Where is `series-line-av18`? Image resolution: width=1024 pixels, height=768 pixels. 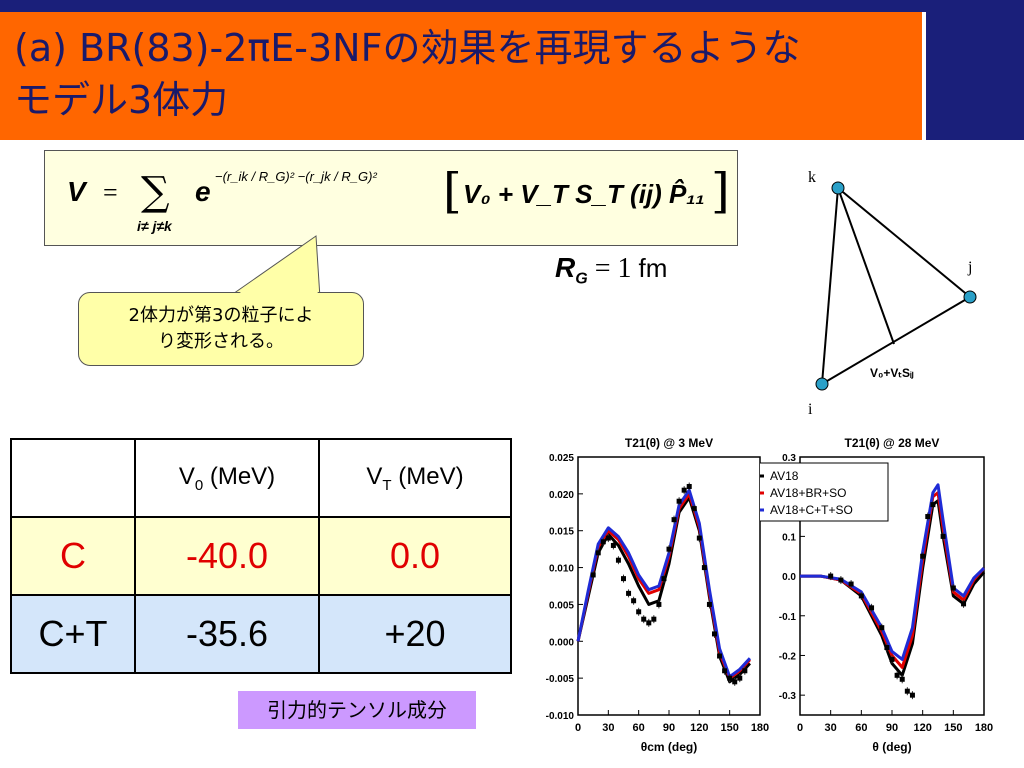
series-line-av18 is located at coordinates (663, 590).